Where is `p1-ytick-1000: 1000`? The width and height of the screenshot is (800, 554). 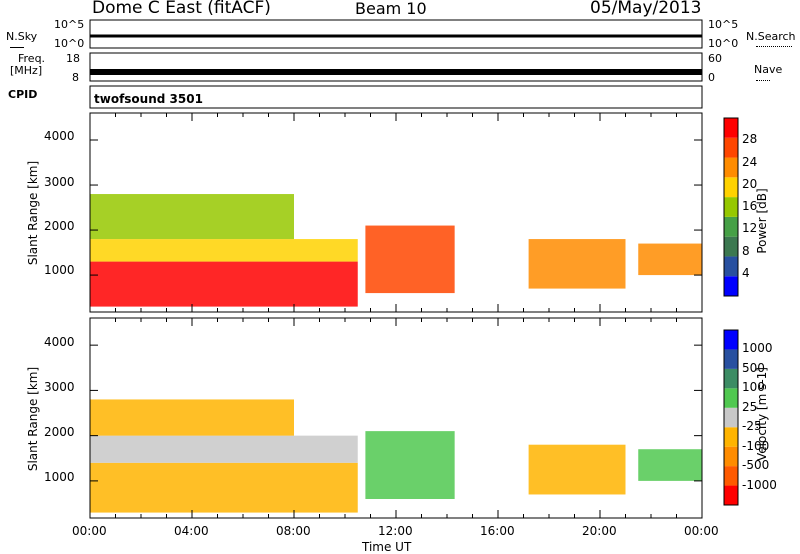 p1-ytick-1000: 1000 is located at coordinates (59, 270).